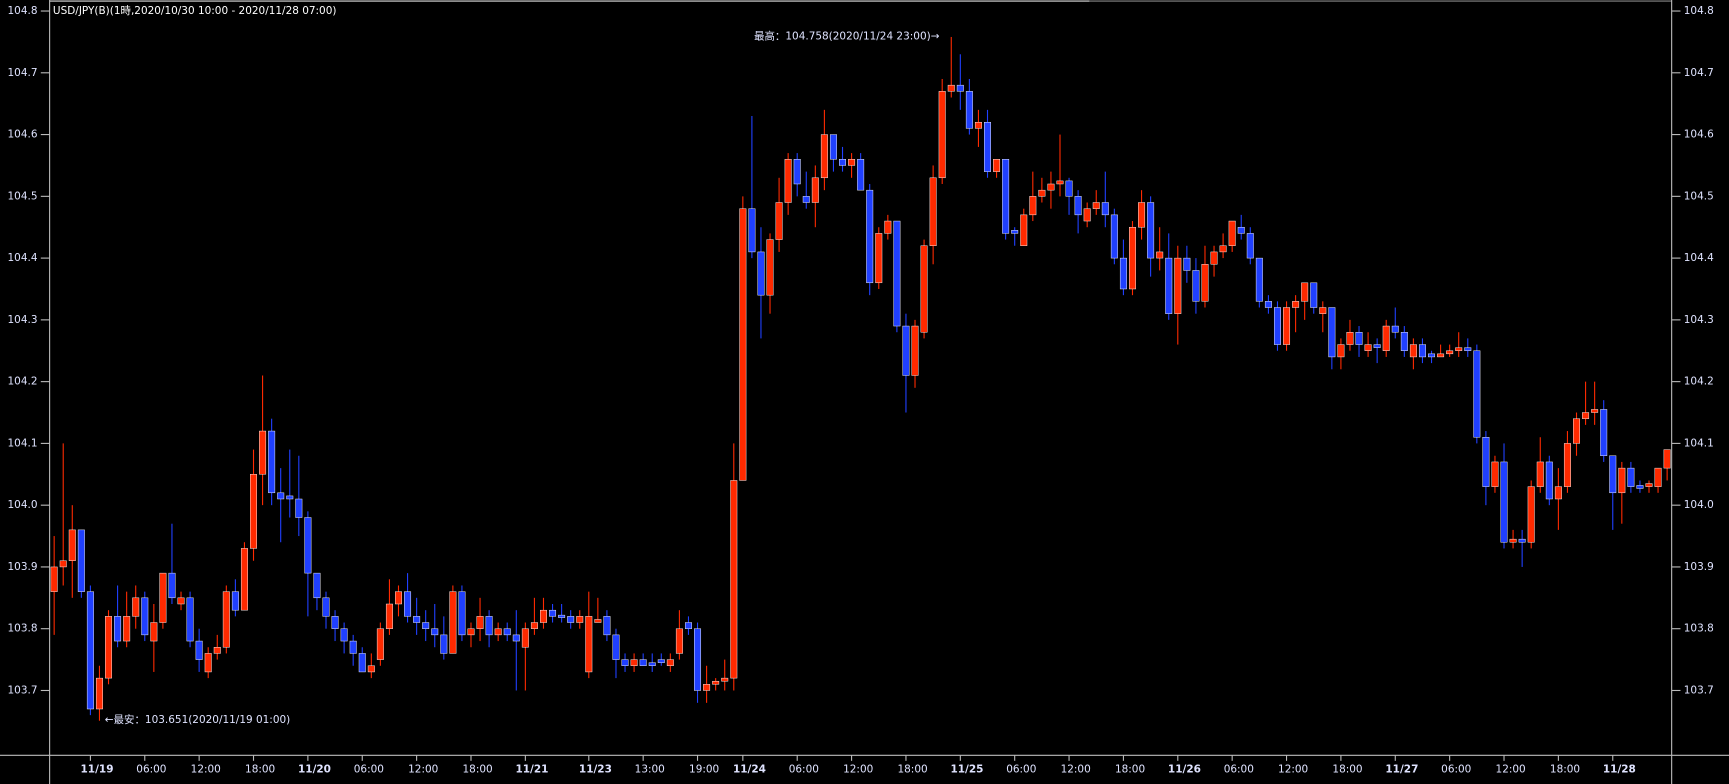 The image size is (1729, 784). I want to click on x-tick-label: 11/28, so click(1619, 770).